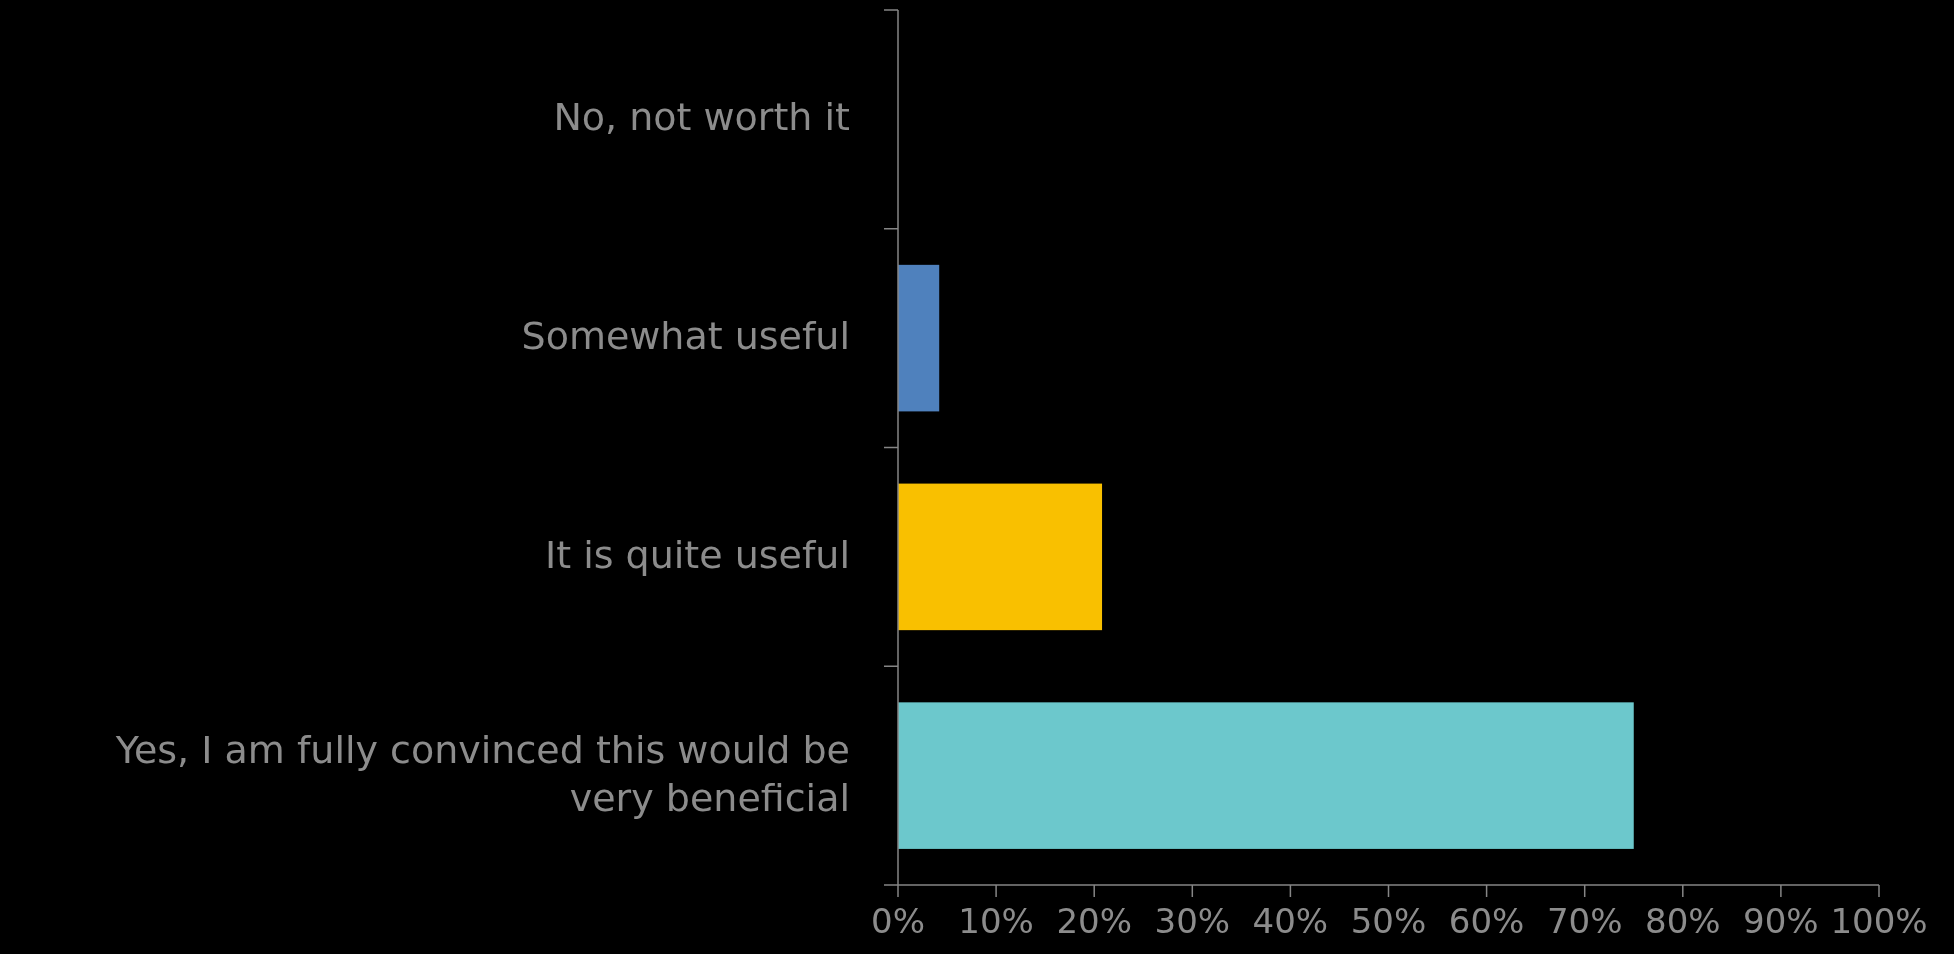  I want to click on y-tick-label: Yes, I am fully convinced this would be very beneficial, so click(482, 773).